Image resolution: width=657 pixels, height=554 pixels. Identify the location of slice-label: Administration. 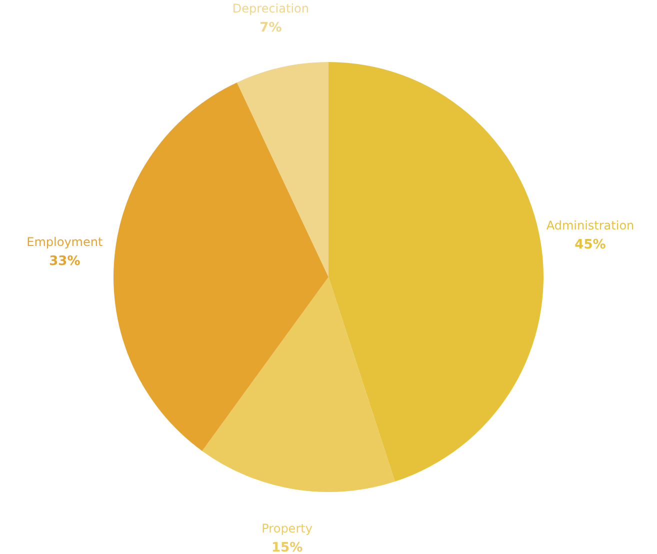
(590, 225).